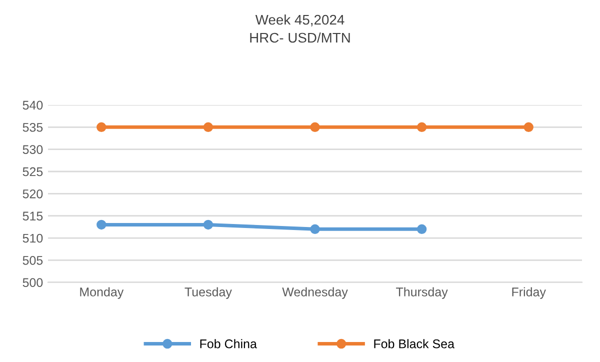 The height and width of the screenshot is (362, 600). I want to click on y-tick-label: 515, so click(32, 216).